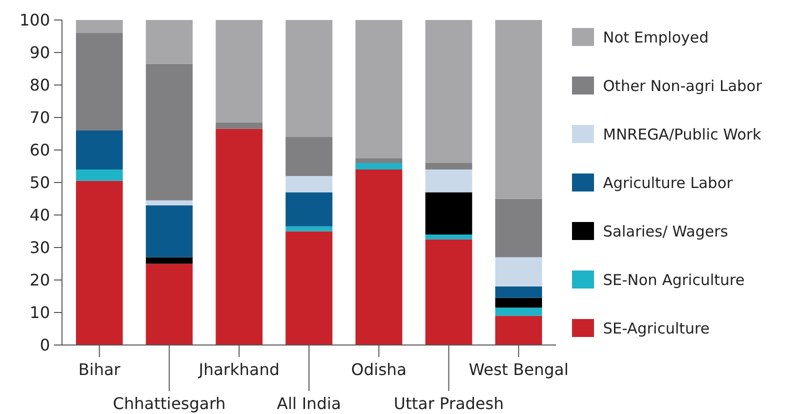 This screenshot has width=796, height=414. What do you see at coordinates (40, 182) in the screenshot?
I see `y-tick-label: 50` at bounding box center [40, 182].